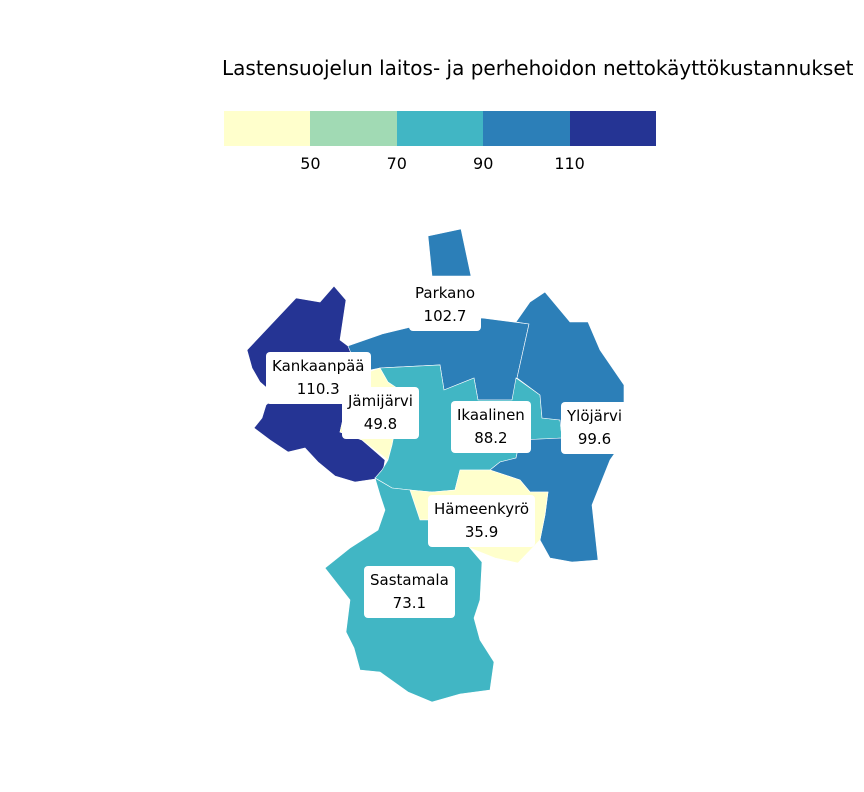 The width and height of the screenshot is (864, 792). I want to click on legend-tick: 90, so click(483, 163).